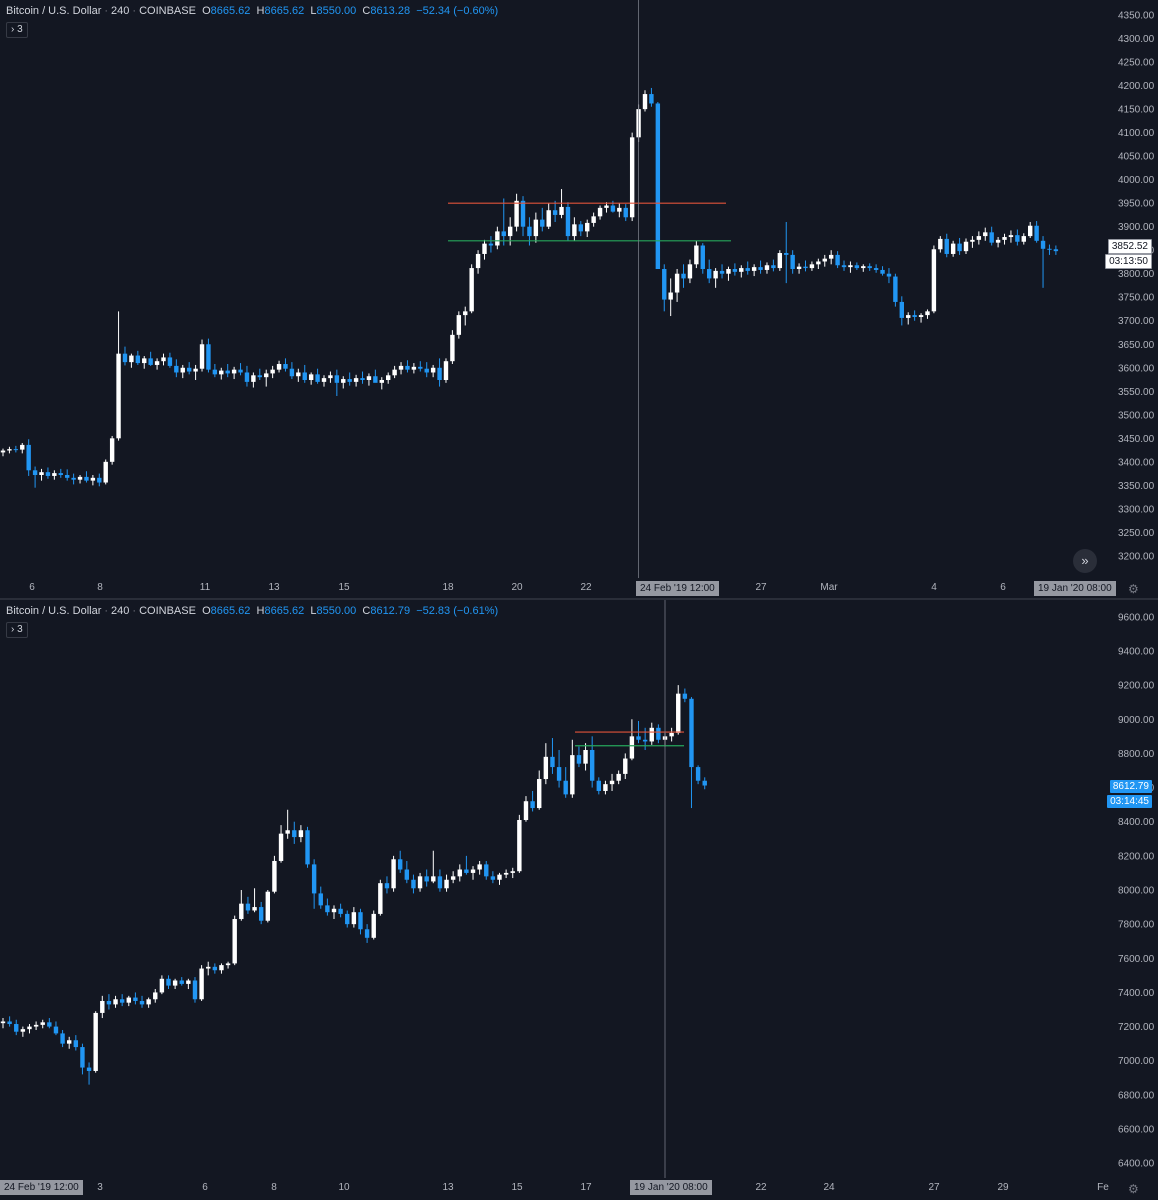 Image resolution: width=1158 pixels, height=1200 pixels. I want to click on pane-divider, so click(579, 599).